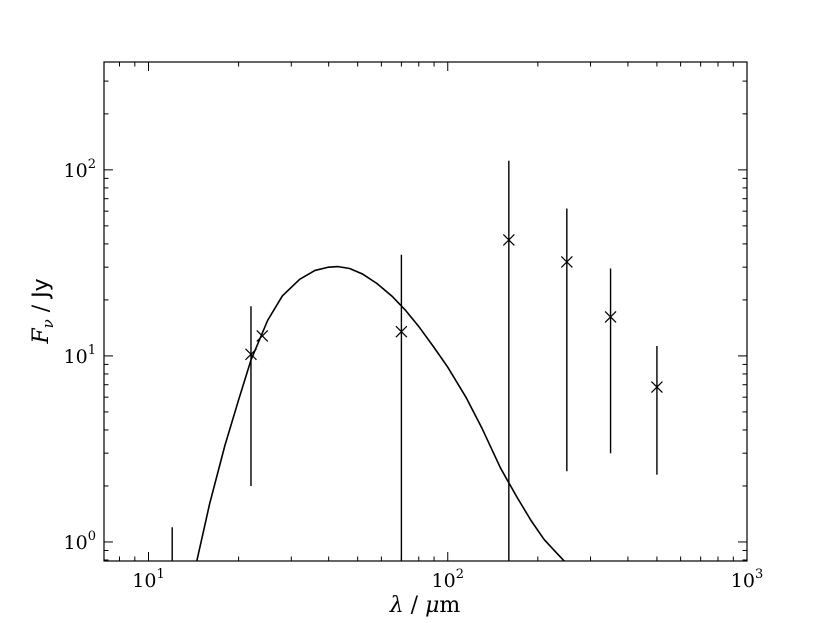  Describe the element at coordinates (148, 579) in the screenshot. I see `x-tick-label: 10¹` at that location.